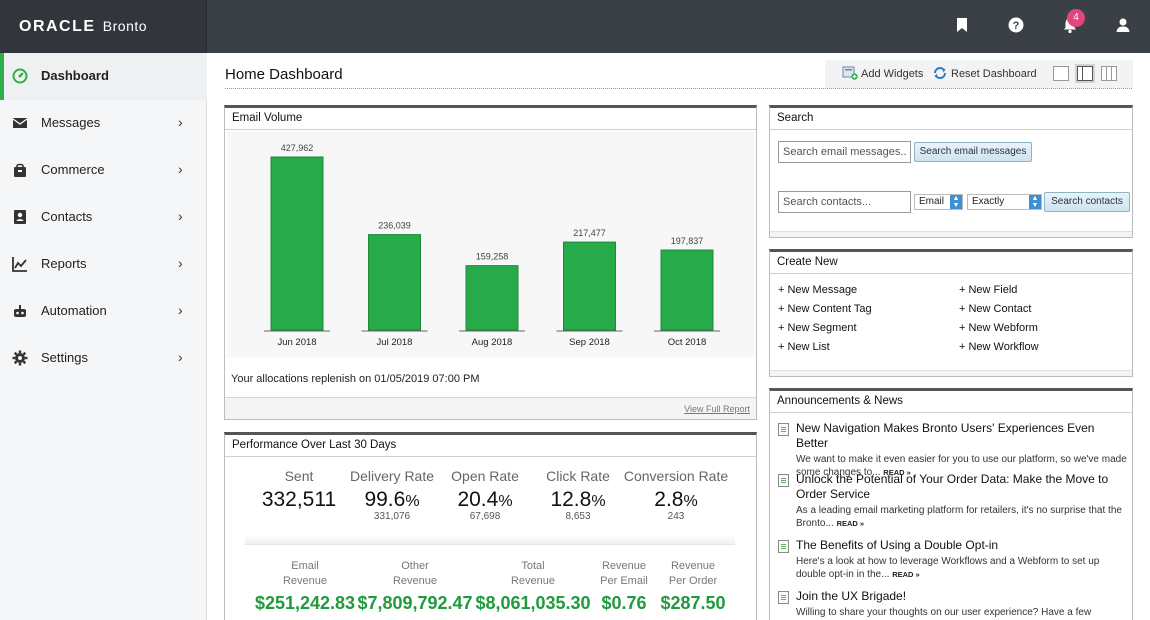  What do you see at coordinates (83, 26) in the screenshot?
I see `oracle-bronto-logo: ORACLE Bronto` at bounding box center [83, 26].